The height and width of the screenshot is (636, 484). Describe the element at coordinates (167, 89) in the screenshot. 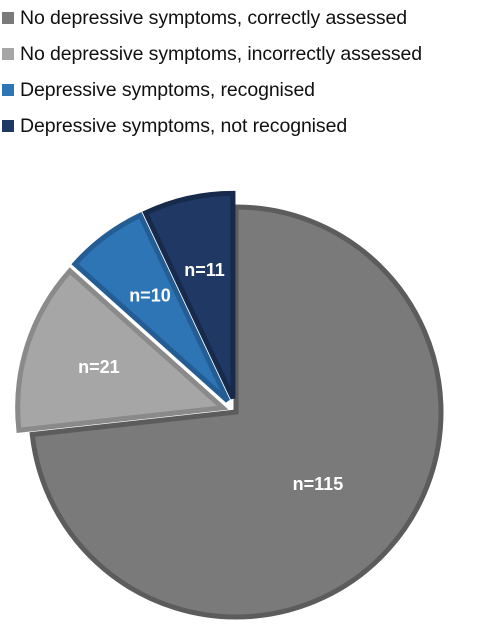

I see `legend-label: Depressive symptoms, recognised` at that location.